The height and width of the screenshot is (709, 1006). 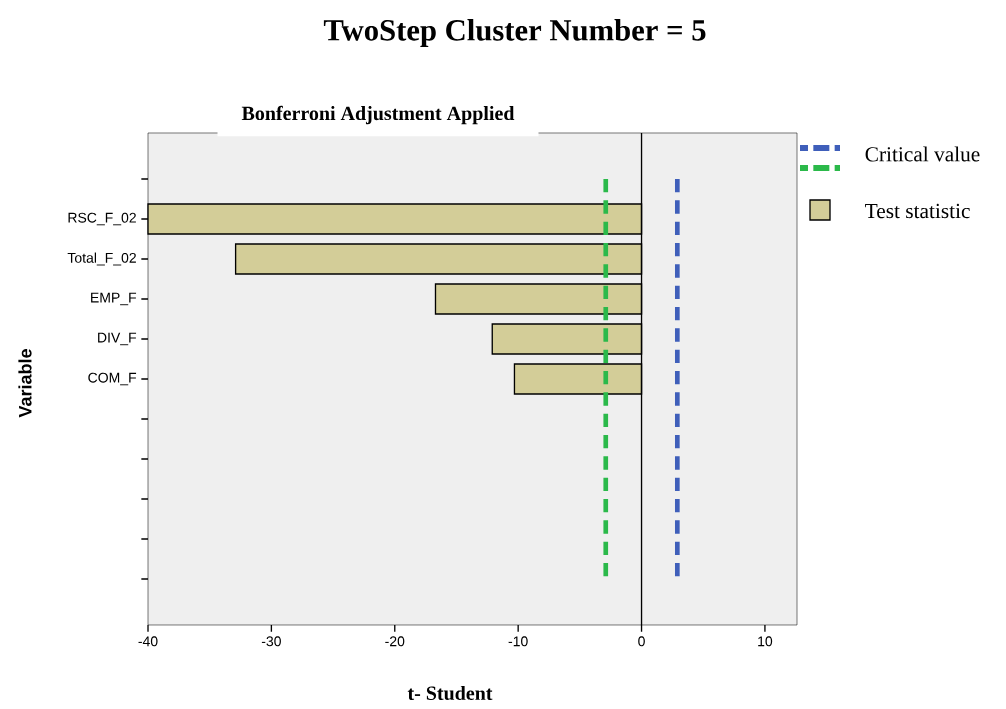 I want to click on y-tick-label: Total_F_02, so click(x=101, y=259).